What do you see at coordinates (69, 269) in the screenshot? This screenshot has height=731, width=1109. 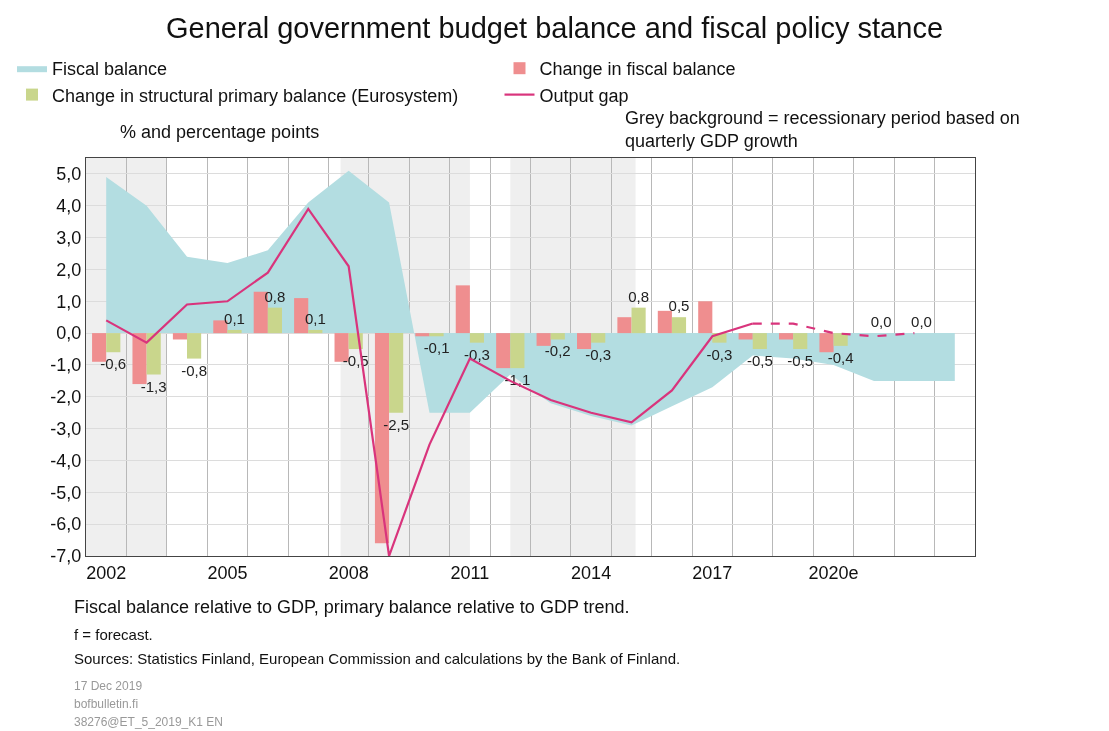 I see `y-tick-label: 2,0` at bounding box center [69, 269].